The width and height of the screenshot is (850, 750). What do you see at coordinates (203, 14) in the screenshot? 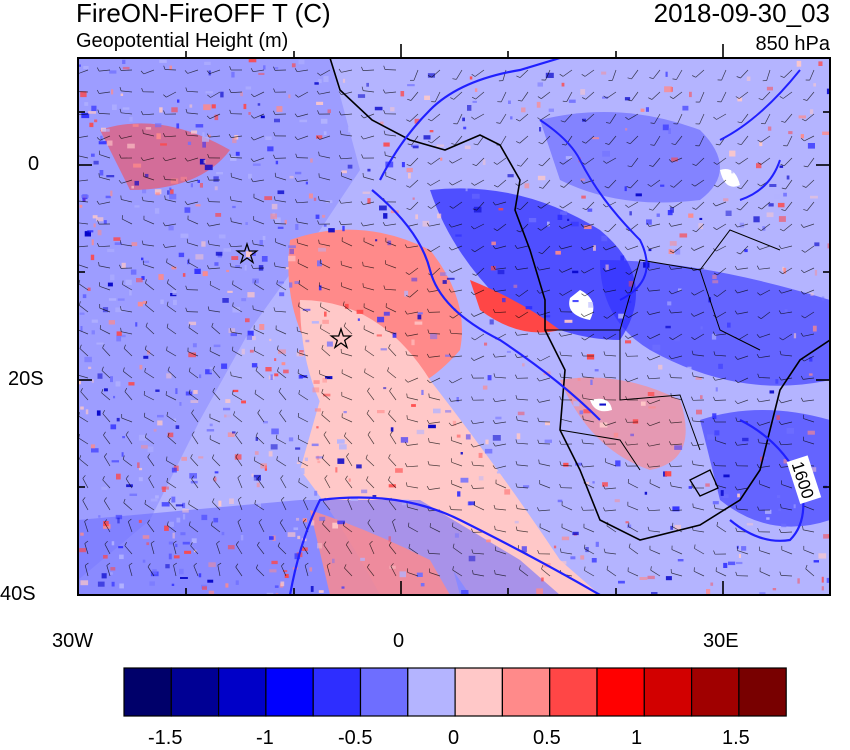
I see `figure-title: FireON-FireOFF T (C)` at bounding box center [203, 14].